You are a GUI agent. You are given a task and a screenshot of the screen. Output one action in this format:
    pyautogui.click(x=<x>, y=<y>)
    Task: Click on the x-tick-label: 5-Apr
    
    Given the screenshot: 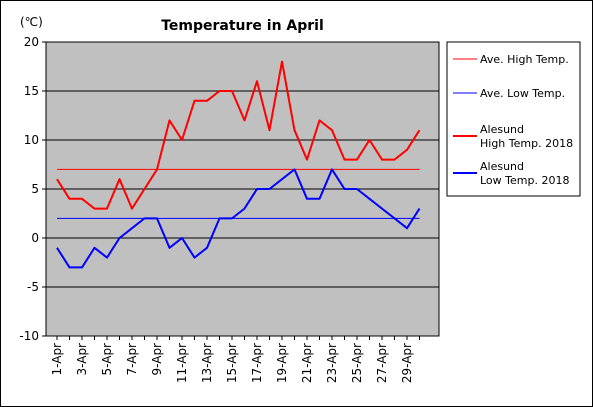 What is the action you would take?
    pyautogui.click(x=107, y=359)
    